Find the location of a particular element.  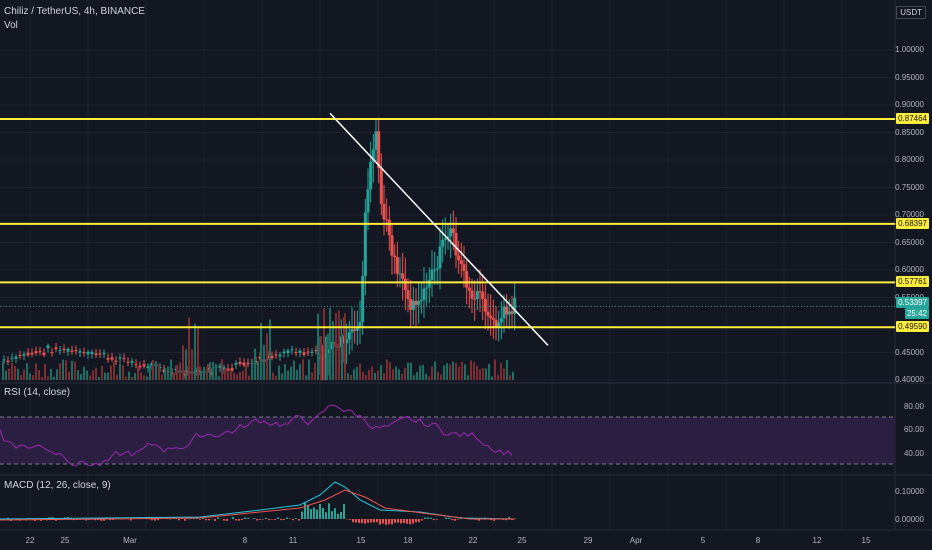

time-tick: 29 is located at coordinates (588, 540).